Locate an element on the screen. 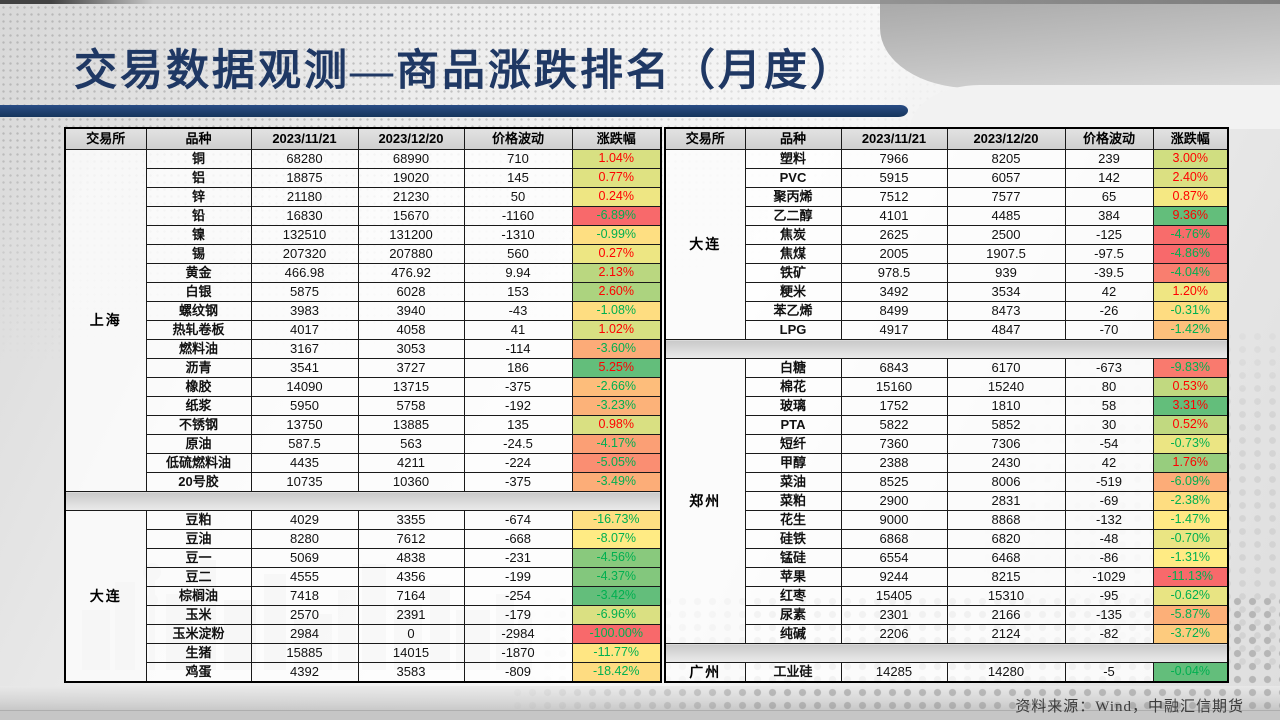 The width and height of the screenshot is (1280, 720). price-end-cell: 14280 is located at coordinates (1006, 672).